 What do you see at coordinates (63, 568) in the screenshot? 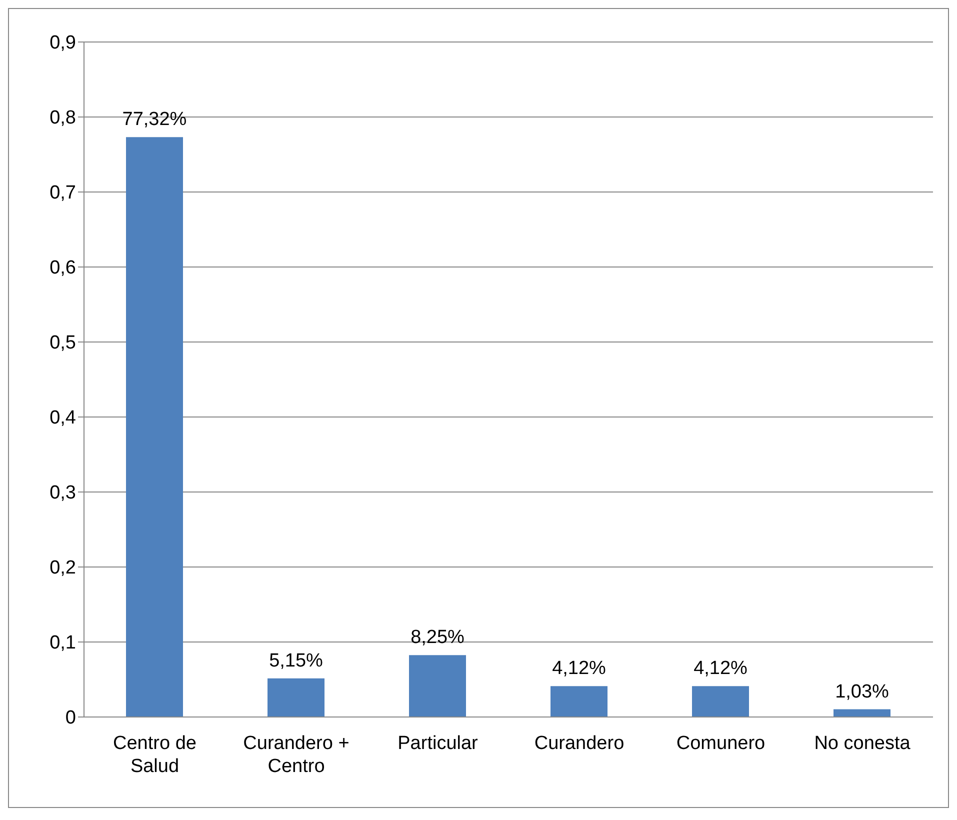
I see `y-tick-label: 0,2` at bounding box center [63, 568].